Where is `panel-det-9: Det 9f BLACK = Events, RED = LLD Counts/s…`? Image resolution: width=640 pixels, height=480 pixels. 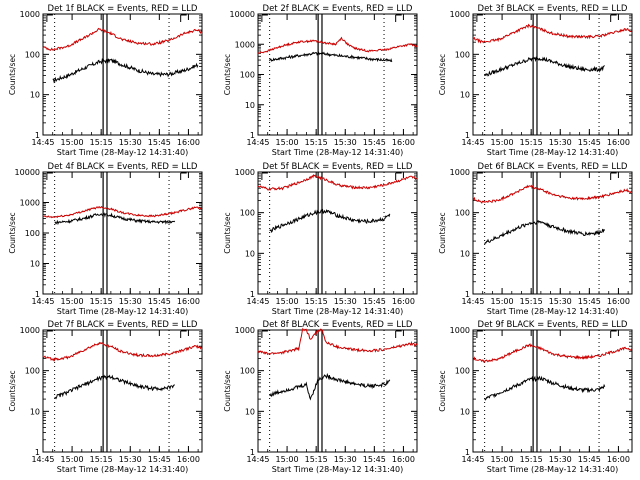 panel-det-9: Det 9f BLACK = Events, RED = LLD Counts/s… is located at coordinates (535, 397).